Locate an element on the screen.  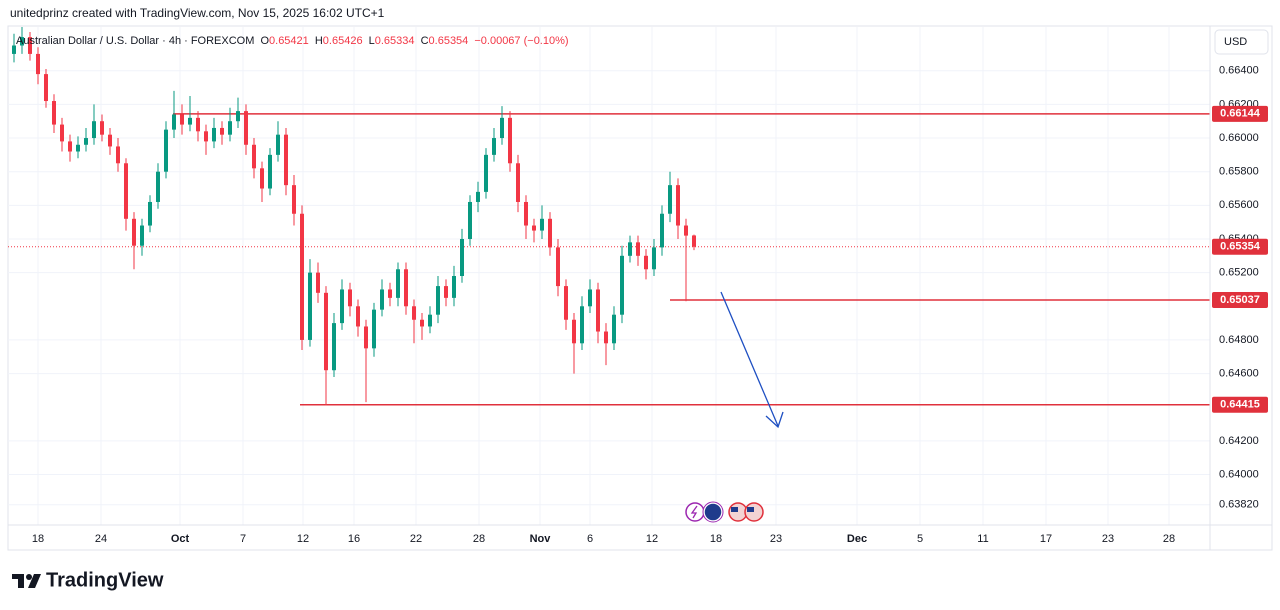
x-tick-label: 24 is located at coordinates (101, 539).